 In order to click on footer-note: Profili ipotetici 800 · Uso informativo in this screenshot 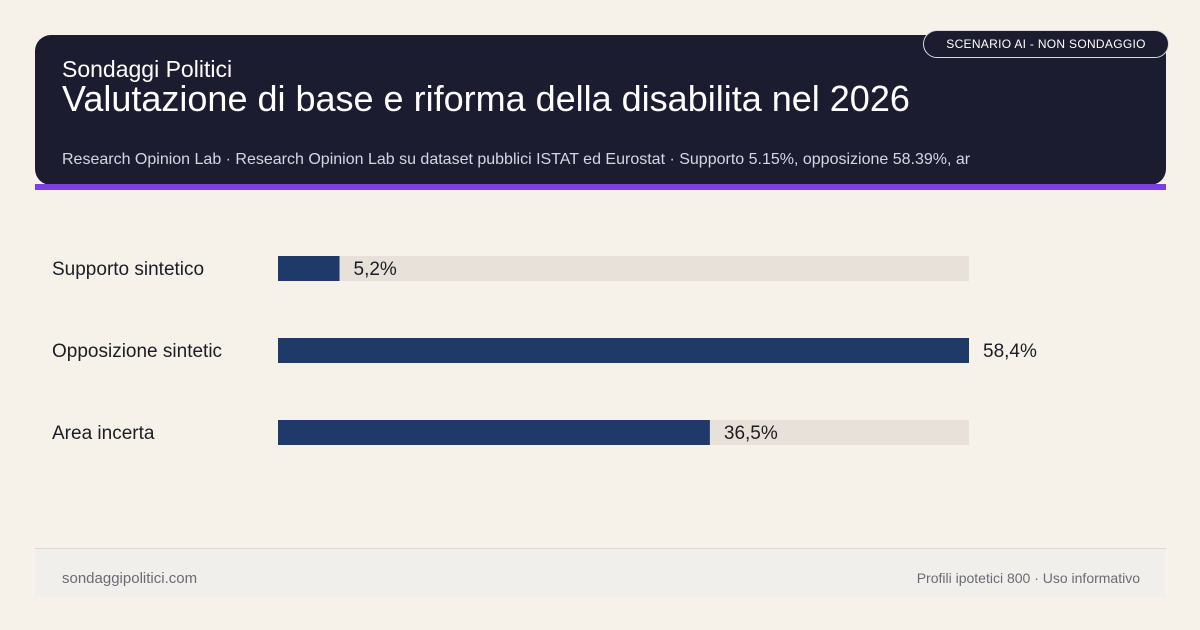, I will do `click(1028, 578)`.